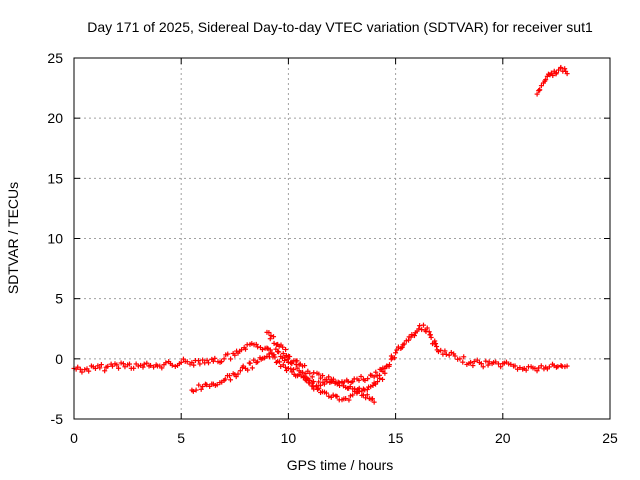  I want to click on x-tick-label: 15, so click(396, 438).